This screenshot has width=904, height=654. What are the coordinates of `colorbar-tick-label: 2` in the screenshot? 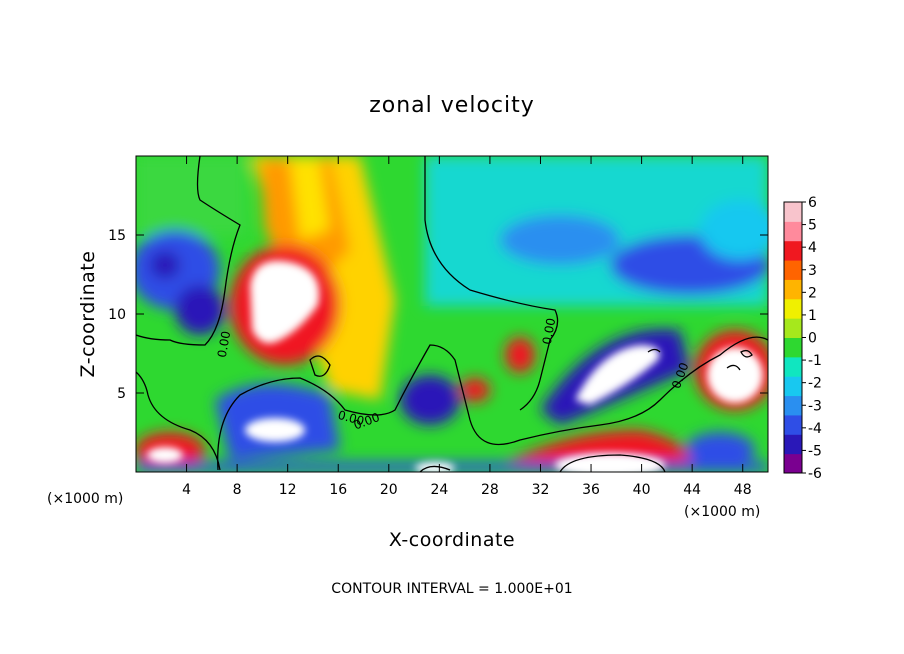 It's located at (812, 293).